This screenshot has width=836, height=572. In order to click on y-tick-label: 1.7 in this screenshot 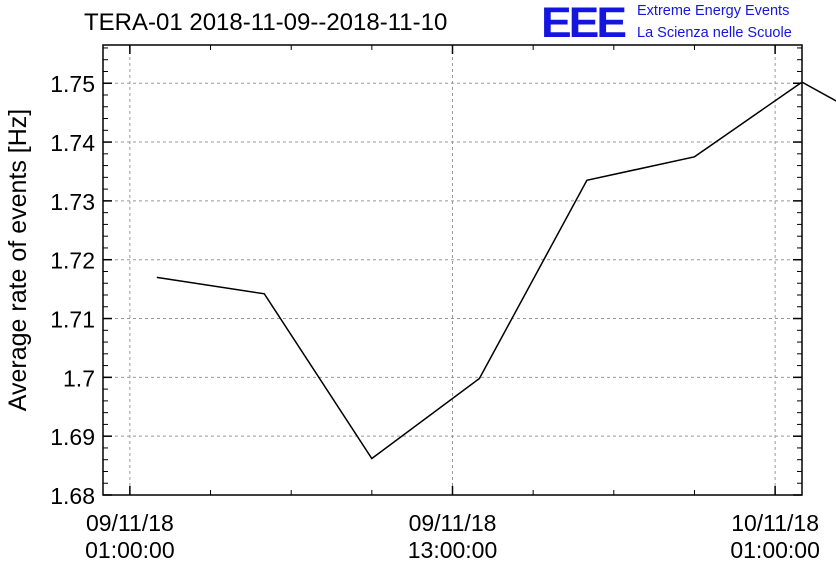, I will do `click(79, 378)`.